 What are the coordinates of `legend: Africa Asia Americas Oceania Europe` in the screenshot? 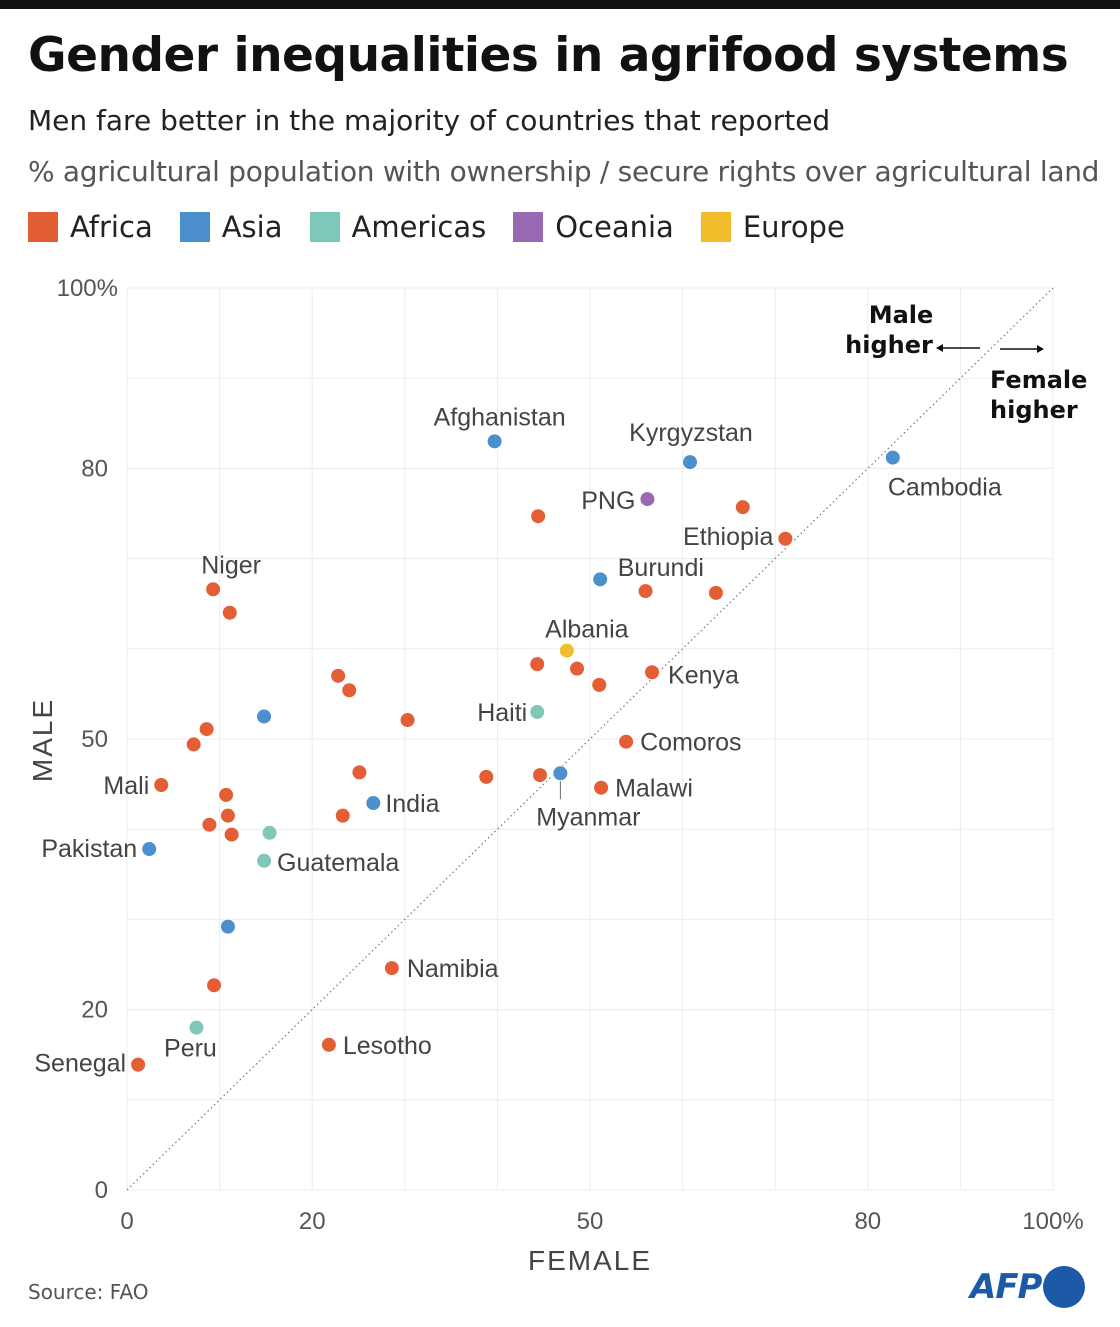 It's located at (450, 227).